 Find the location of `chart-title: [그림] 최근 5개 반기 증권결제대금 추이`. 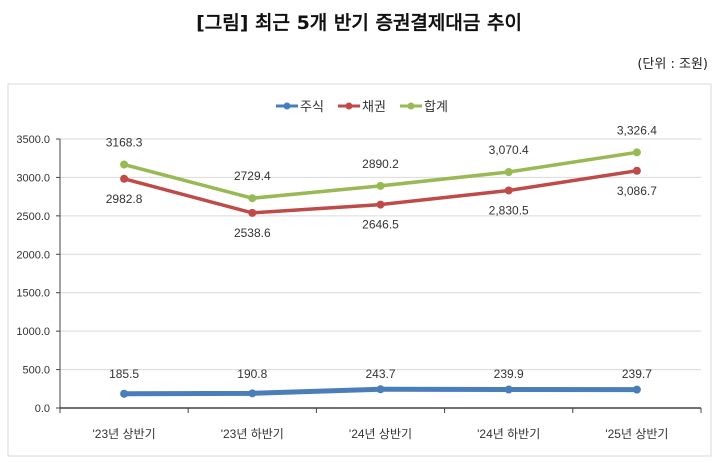

chart-title: [그림] 최근 5개 반기 증권결제대금 추이 is located at coordinates (359, 23).